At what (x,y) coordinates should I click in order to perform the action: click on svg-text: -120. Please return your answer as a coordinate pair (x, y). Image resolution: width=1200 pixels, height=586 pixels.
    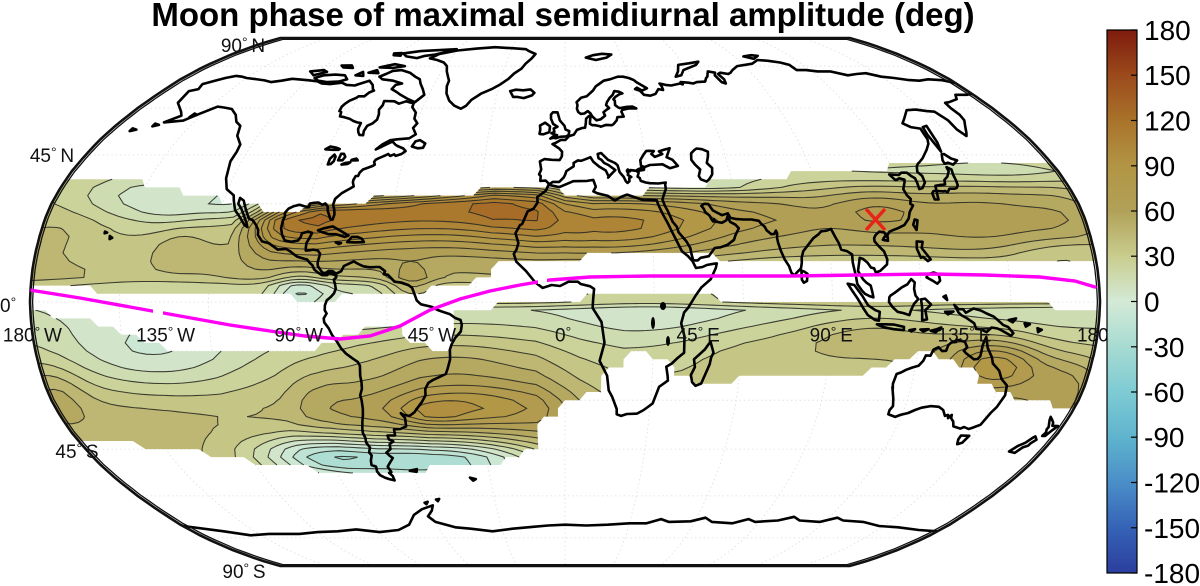
    Looking at the image, I should click on (1172, 483).